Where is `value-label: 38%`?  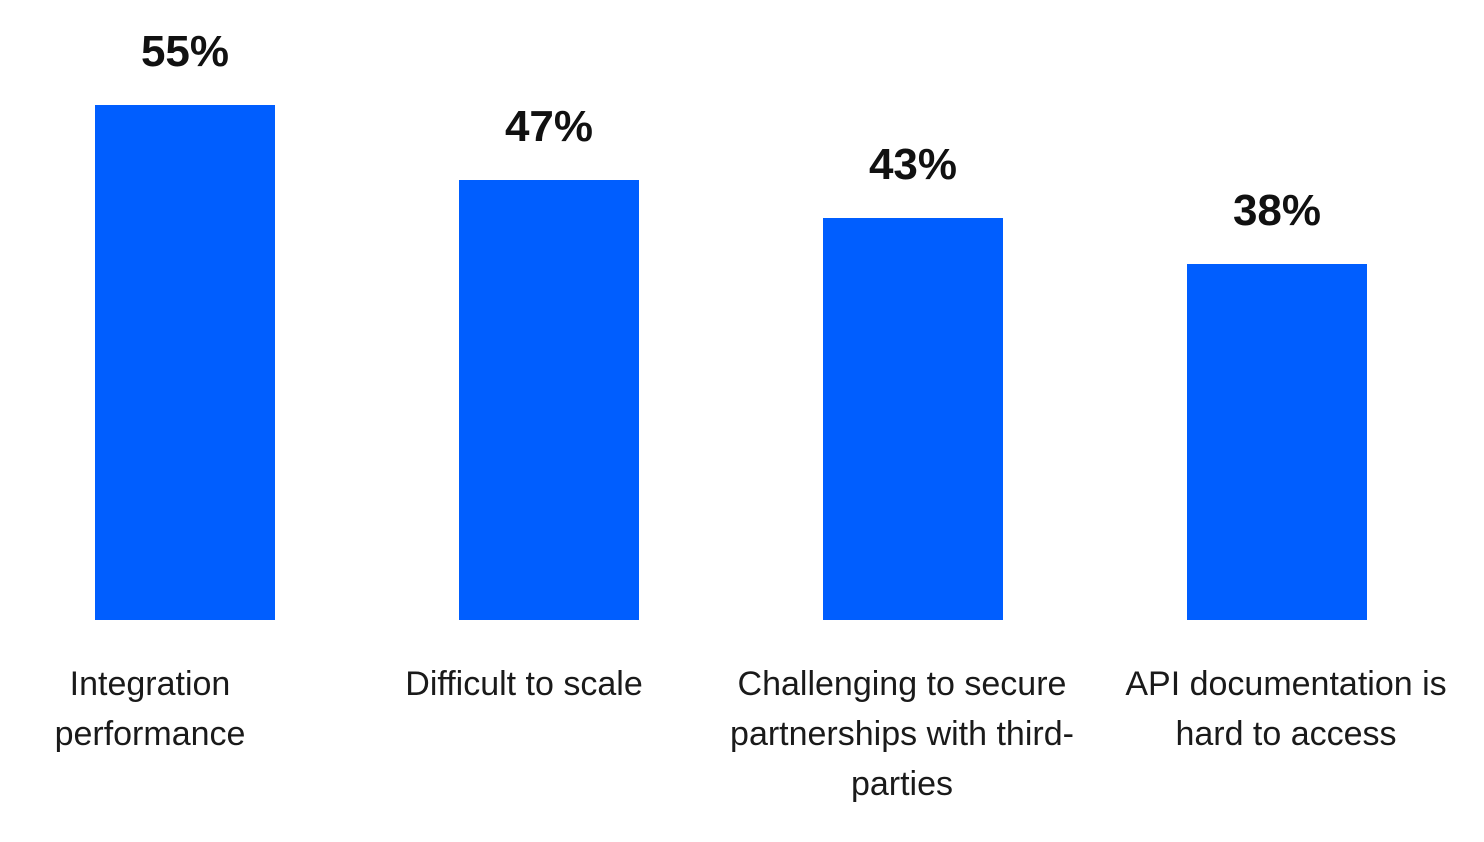 value-label: 38% is located at coordinates (1277, 211).